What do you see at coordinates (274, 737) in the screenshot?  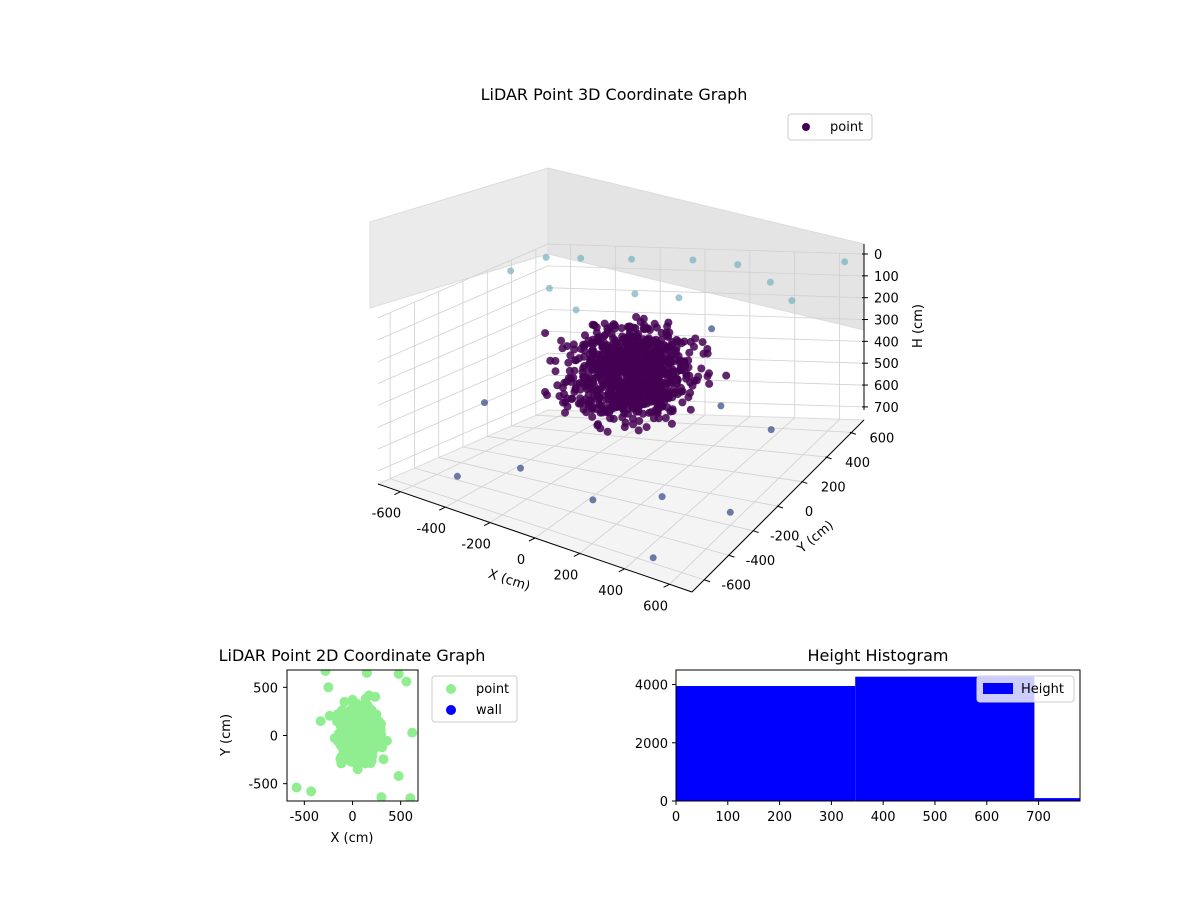 I see `y-tick-label-2d: 0` at bounding box center [274, 737].